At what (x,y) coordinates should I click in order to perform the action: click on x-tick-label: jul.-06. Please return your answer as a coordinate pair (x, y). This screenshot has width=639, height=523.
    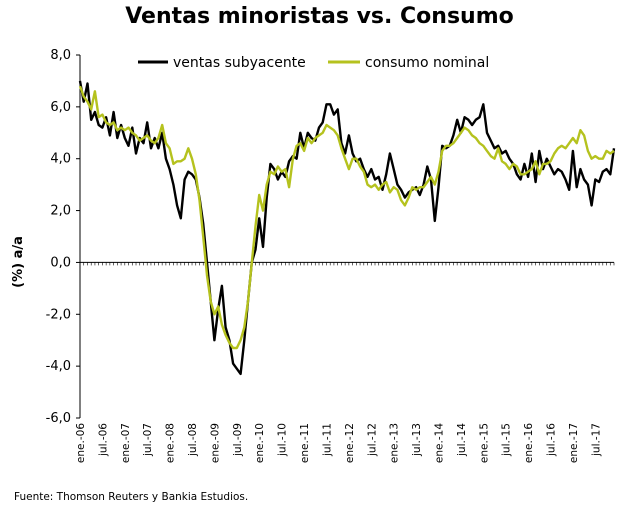
    Looking at the image, I should click on (103, 440).